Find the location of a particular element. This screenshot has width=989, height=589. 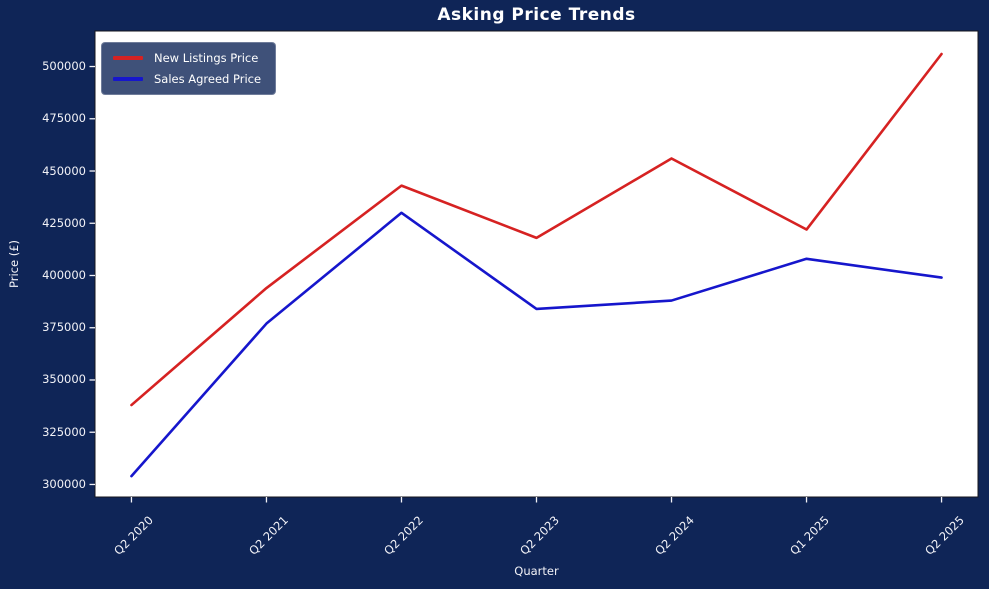

legend-label: New Listings Price is located at coordinates (206, 58).